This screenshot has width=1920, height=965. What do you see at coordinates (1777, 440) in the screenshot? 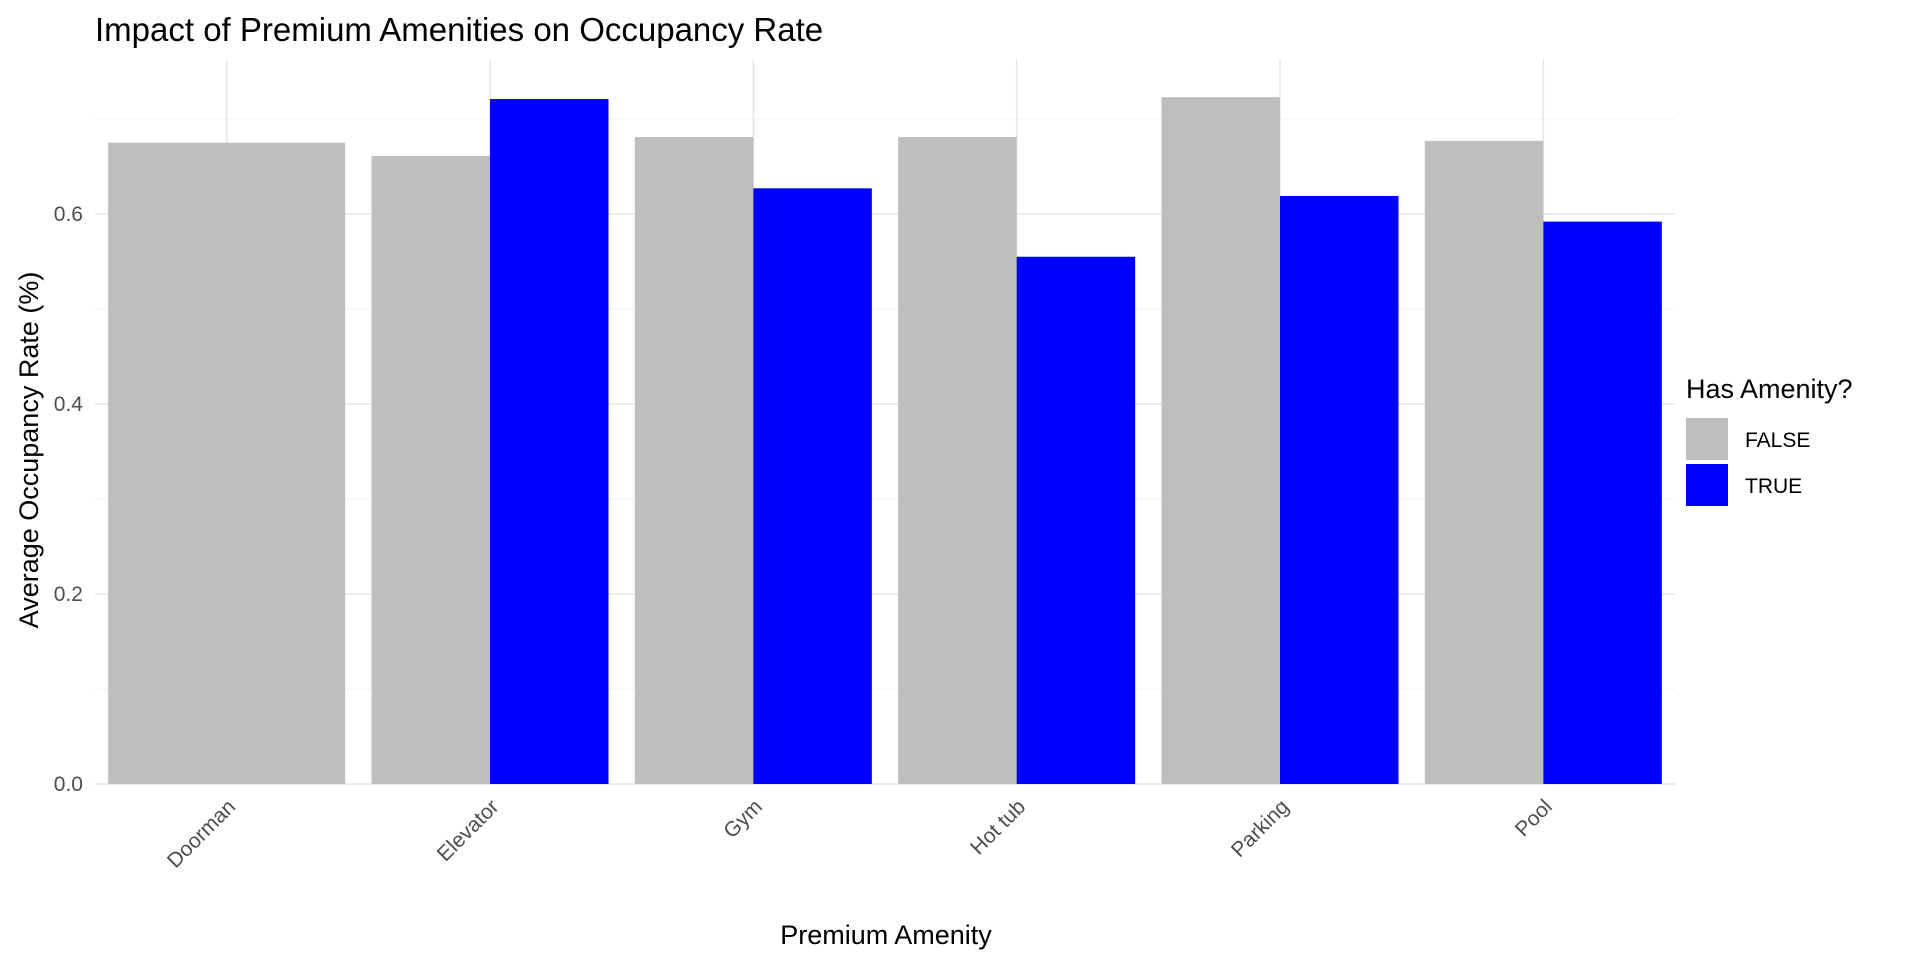
I see `legend-label-false: FALSE` at bounding box center [1777, 440].